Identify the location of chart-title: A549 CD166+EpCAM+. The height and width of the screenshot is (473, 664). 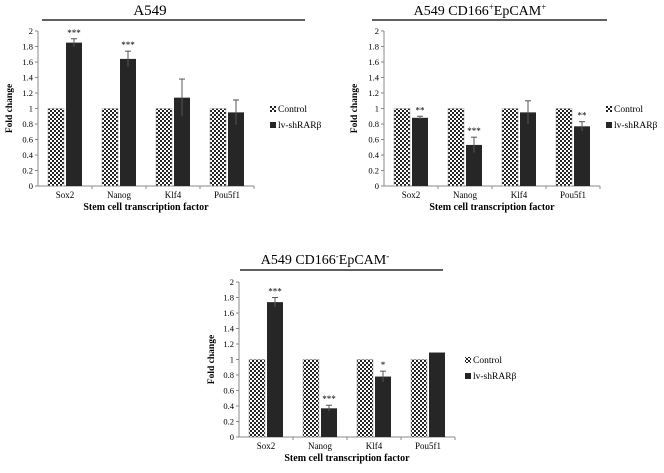
(480, 10).